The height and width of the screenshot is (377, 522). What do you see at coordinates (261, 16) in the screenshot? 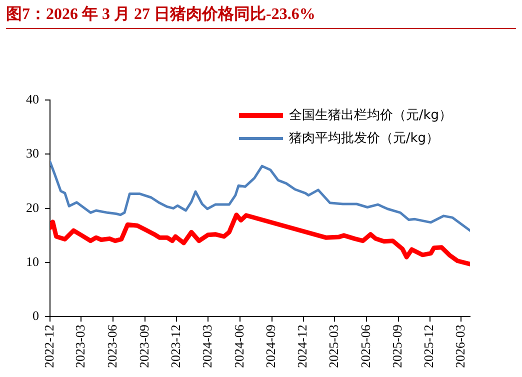
I see `chart-title: 图7：2026 年 3 月 27 日猪肉价格同比-23.6%` at bounding box center [261, 16].